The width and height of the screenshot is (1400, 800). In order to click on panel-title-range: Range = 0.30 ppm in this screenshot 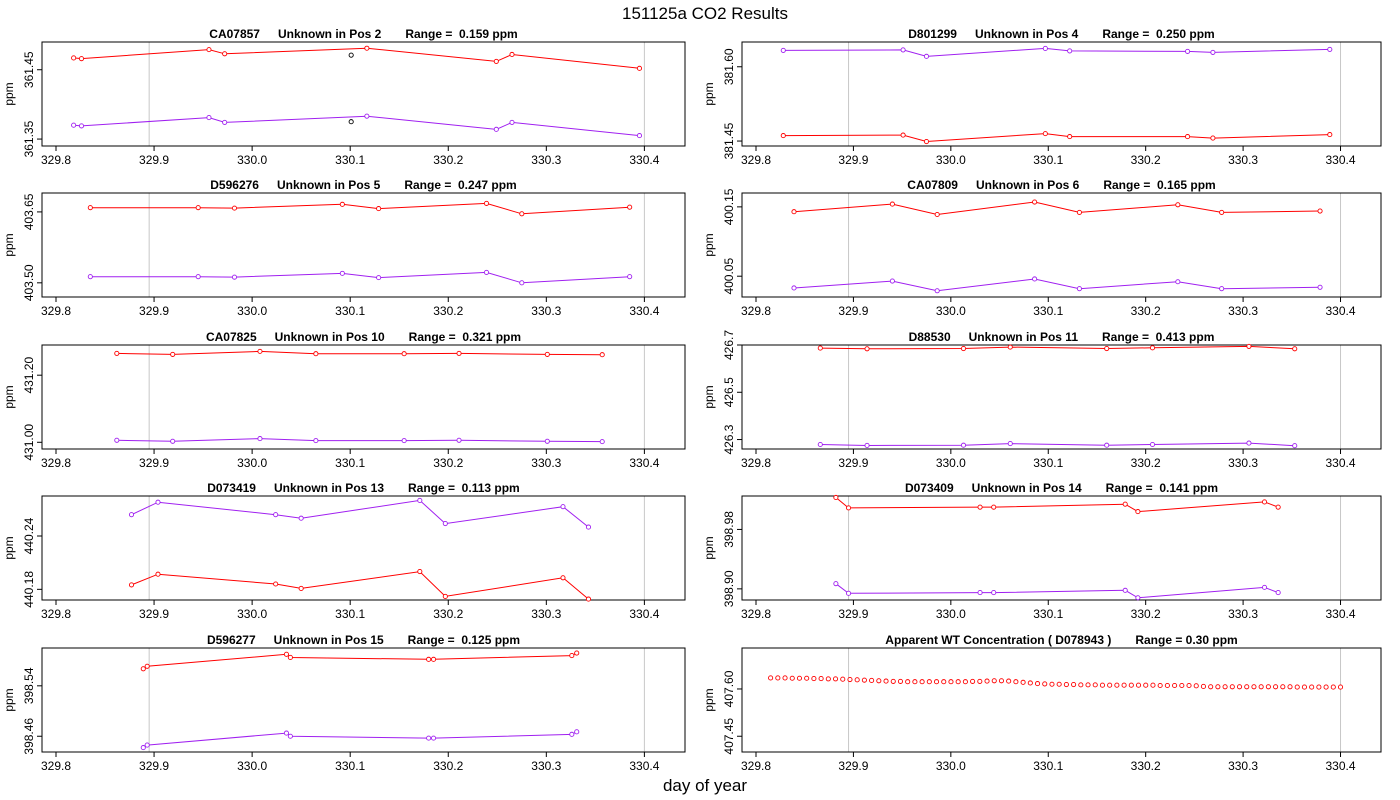, I will do `click(1186, 640)`.